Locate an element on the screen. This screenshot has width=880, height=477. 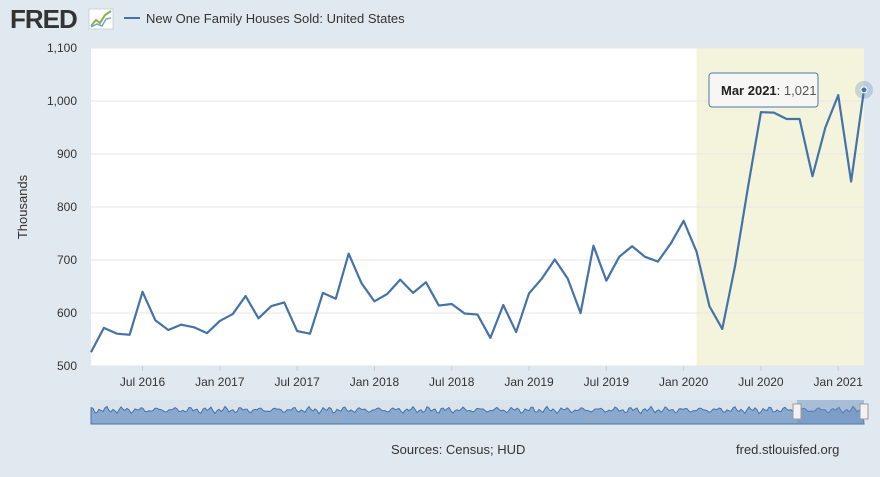
x-tick-label: Jul 2017 is located at coordinates (297, 382).